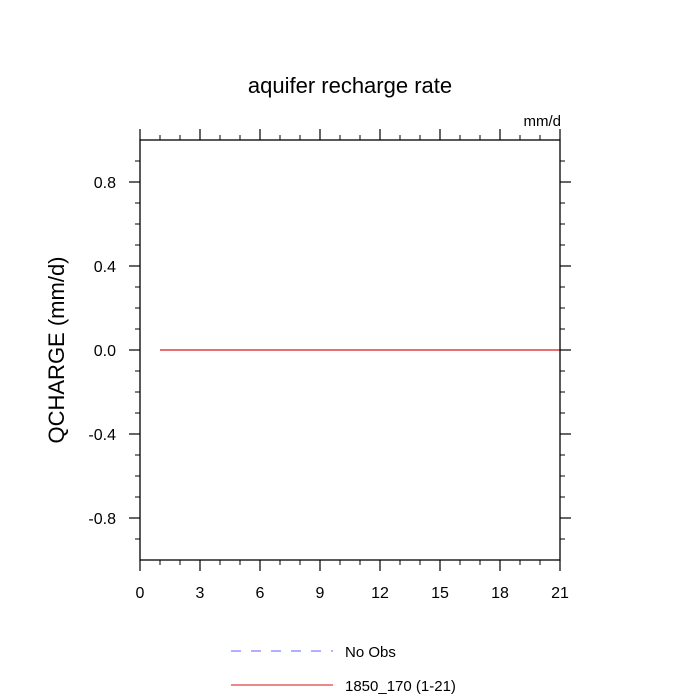 Image resolution: width=700 pixels, height=700 pixels. What do you see at coordinates (102, 519) in the screenshot?
I see `y-tick-label: -0.8` at bounding box center [102, 519].